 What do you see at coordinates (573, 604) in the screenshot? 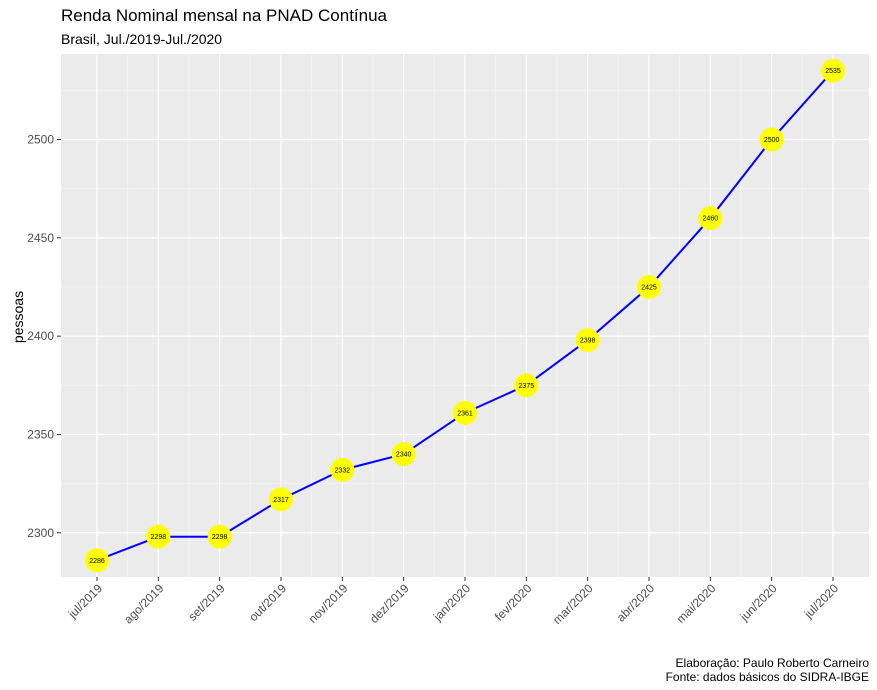
I see `x-tick-label: mar/2020` at bounding box center [573, 604].